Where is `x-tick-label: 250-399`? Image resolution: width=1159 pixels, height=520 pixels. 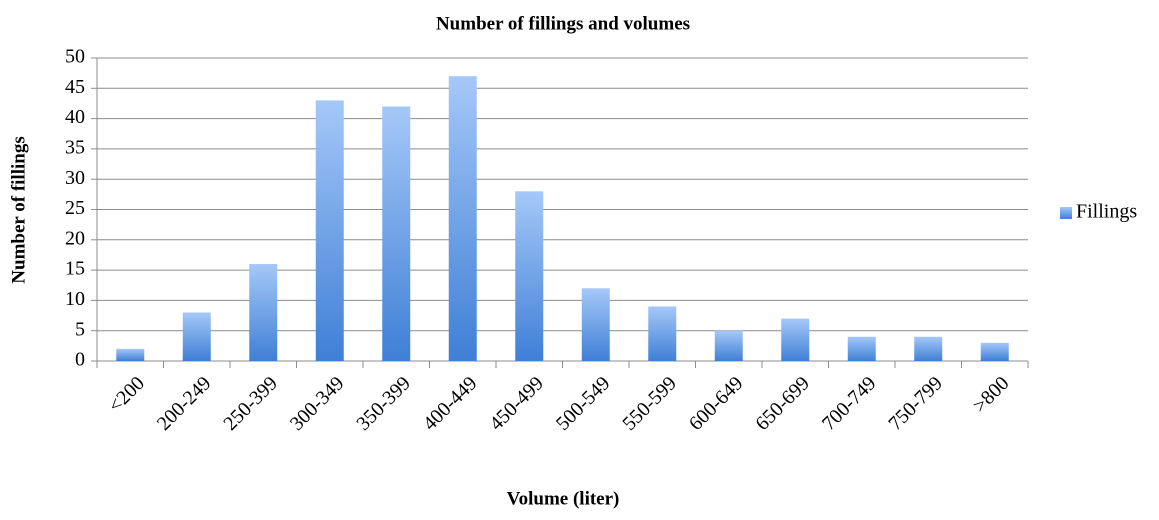 x-tick-label: 250-399 is located at coordinates (250, 403).